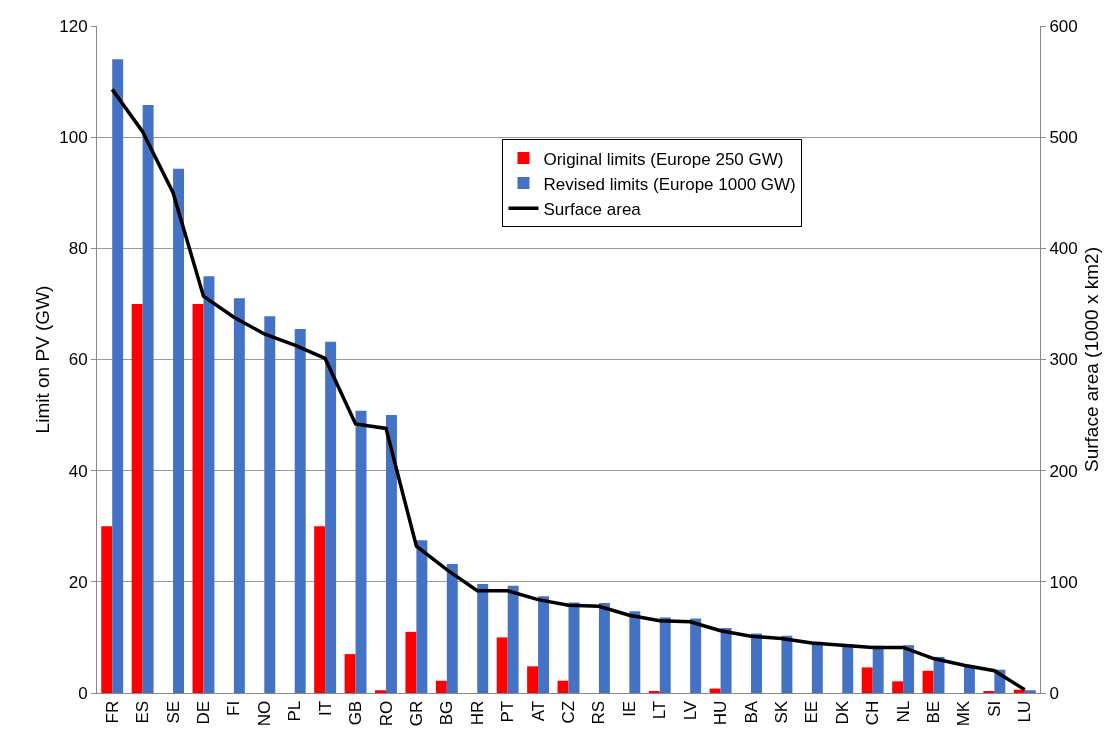  What do you see at coordinates (781, 712) in the screenshot?
I see `x-tick-label: SK` at bounding box center [781, 712].